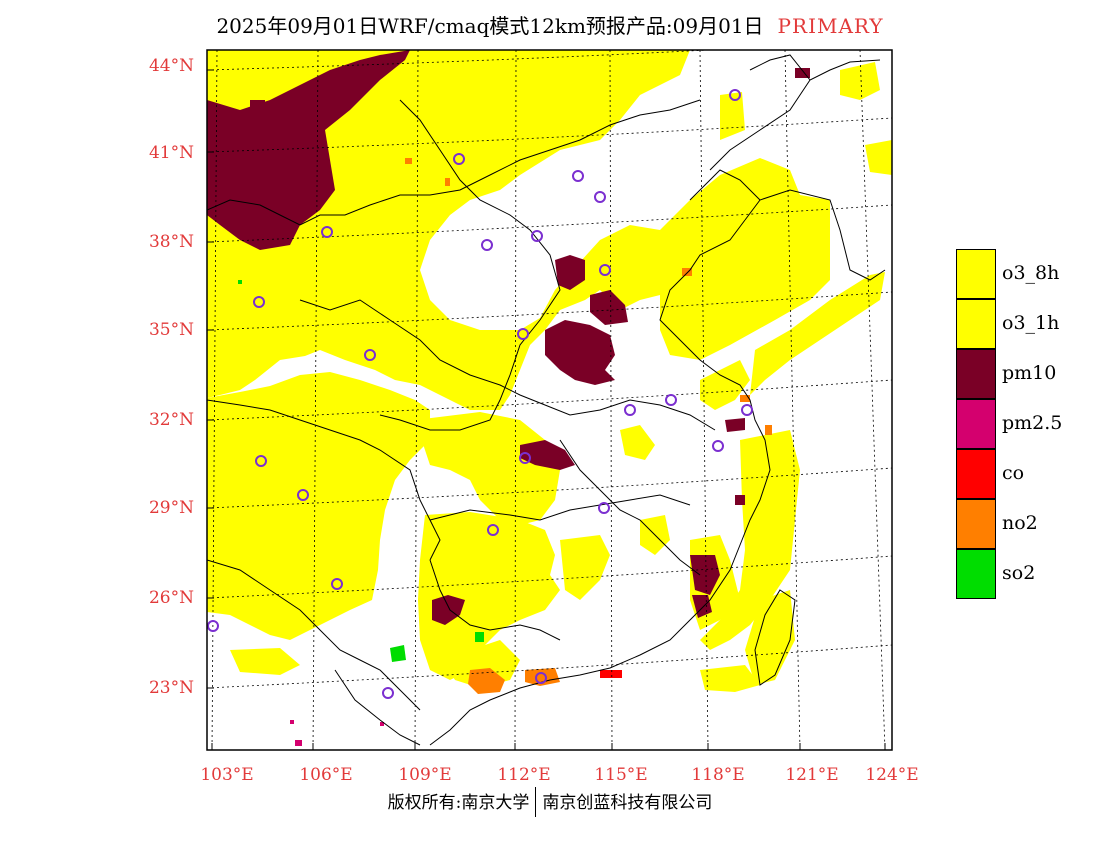 Image resolution: width=1100 pixels, height=850 pixels. What do you see at coordinates (171, 66) in the screenshot?
I see `lat-label-44: 44°N` at bounding box center [171, 66].